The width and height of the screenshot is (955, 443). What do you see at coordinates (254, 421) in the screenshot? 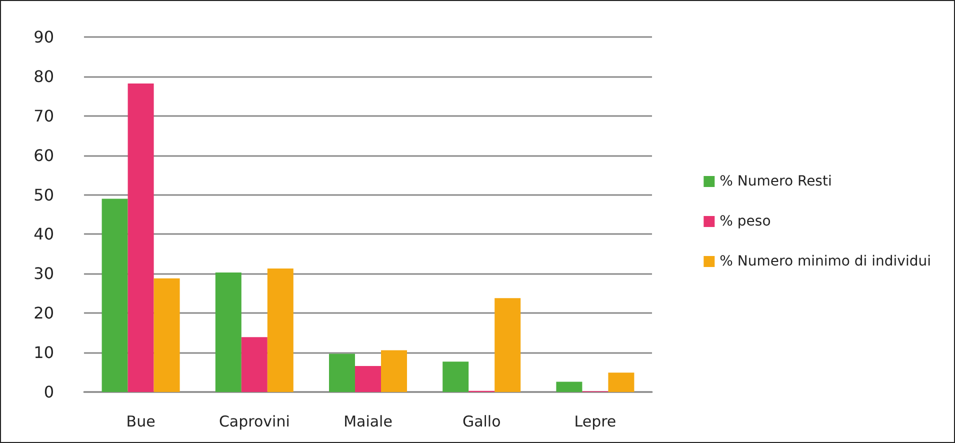
I see `x-tick-label: Caprovini` at bounding box center [254, 421].